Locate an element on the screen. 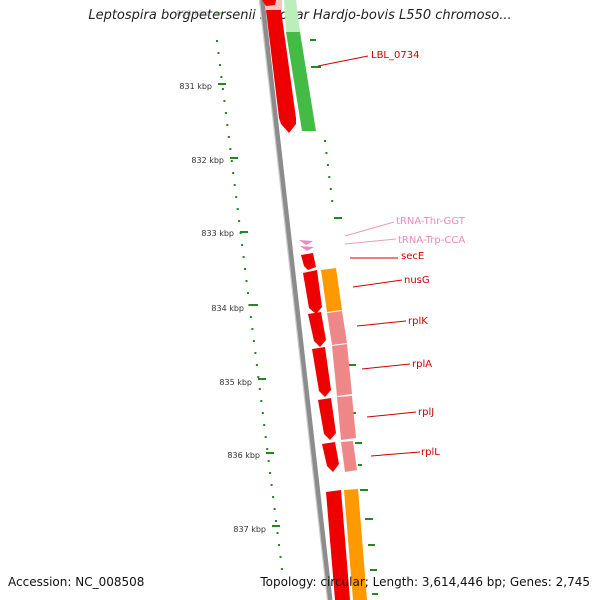  label-leaders is located at coordinates (369, 256).